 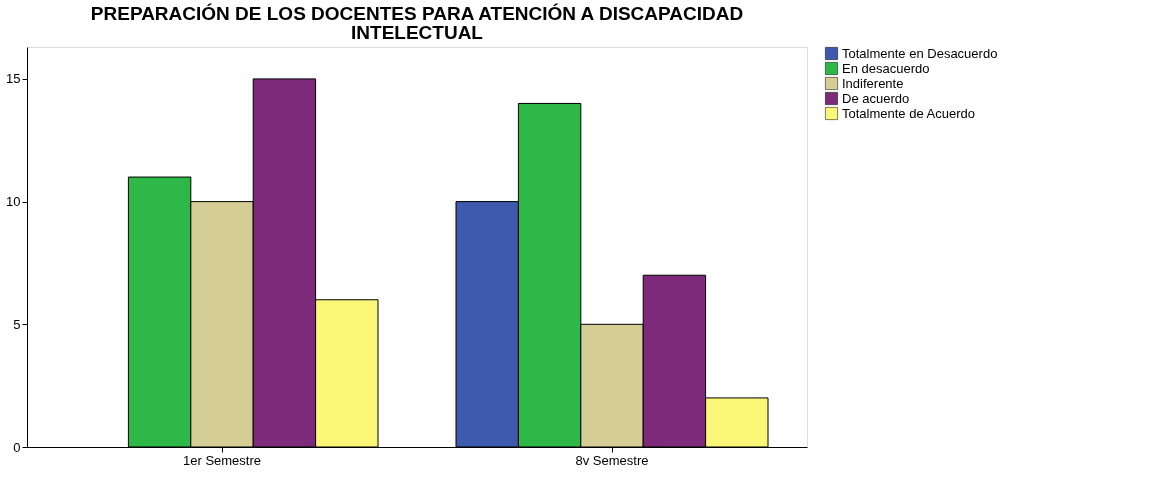 I want to click on y-tick-label: 0, so click(x=17, y=447).